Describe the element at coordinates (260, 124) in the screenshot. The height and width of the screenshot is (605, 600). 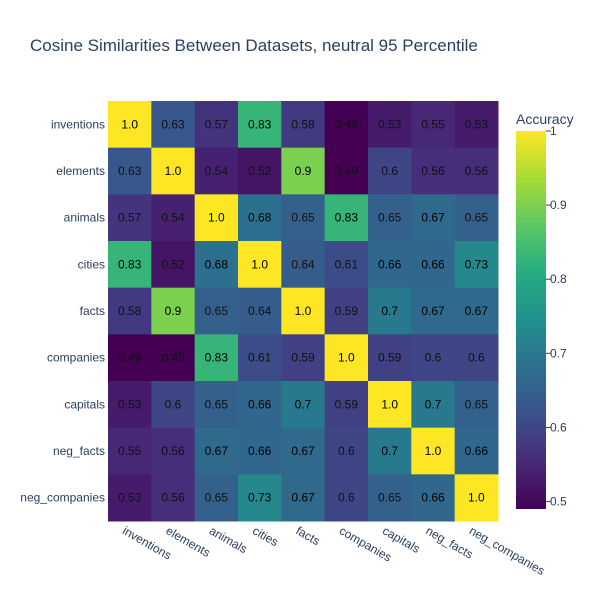
I see `cell-value-label: 0.83` at that location.